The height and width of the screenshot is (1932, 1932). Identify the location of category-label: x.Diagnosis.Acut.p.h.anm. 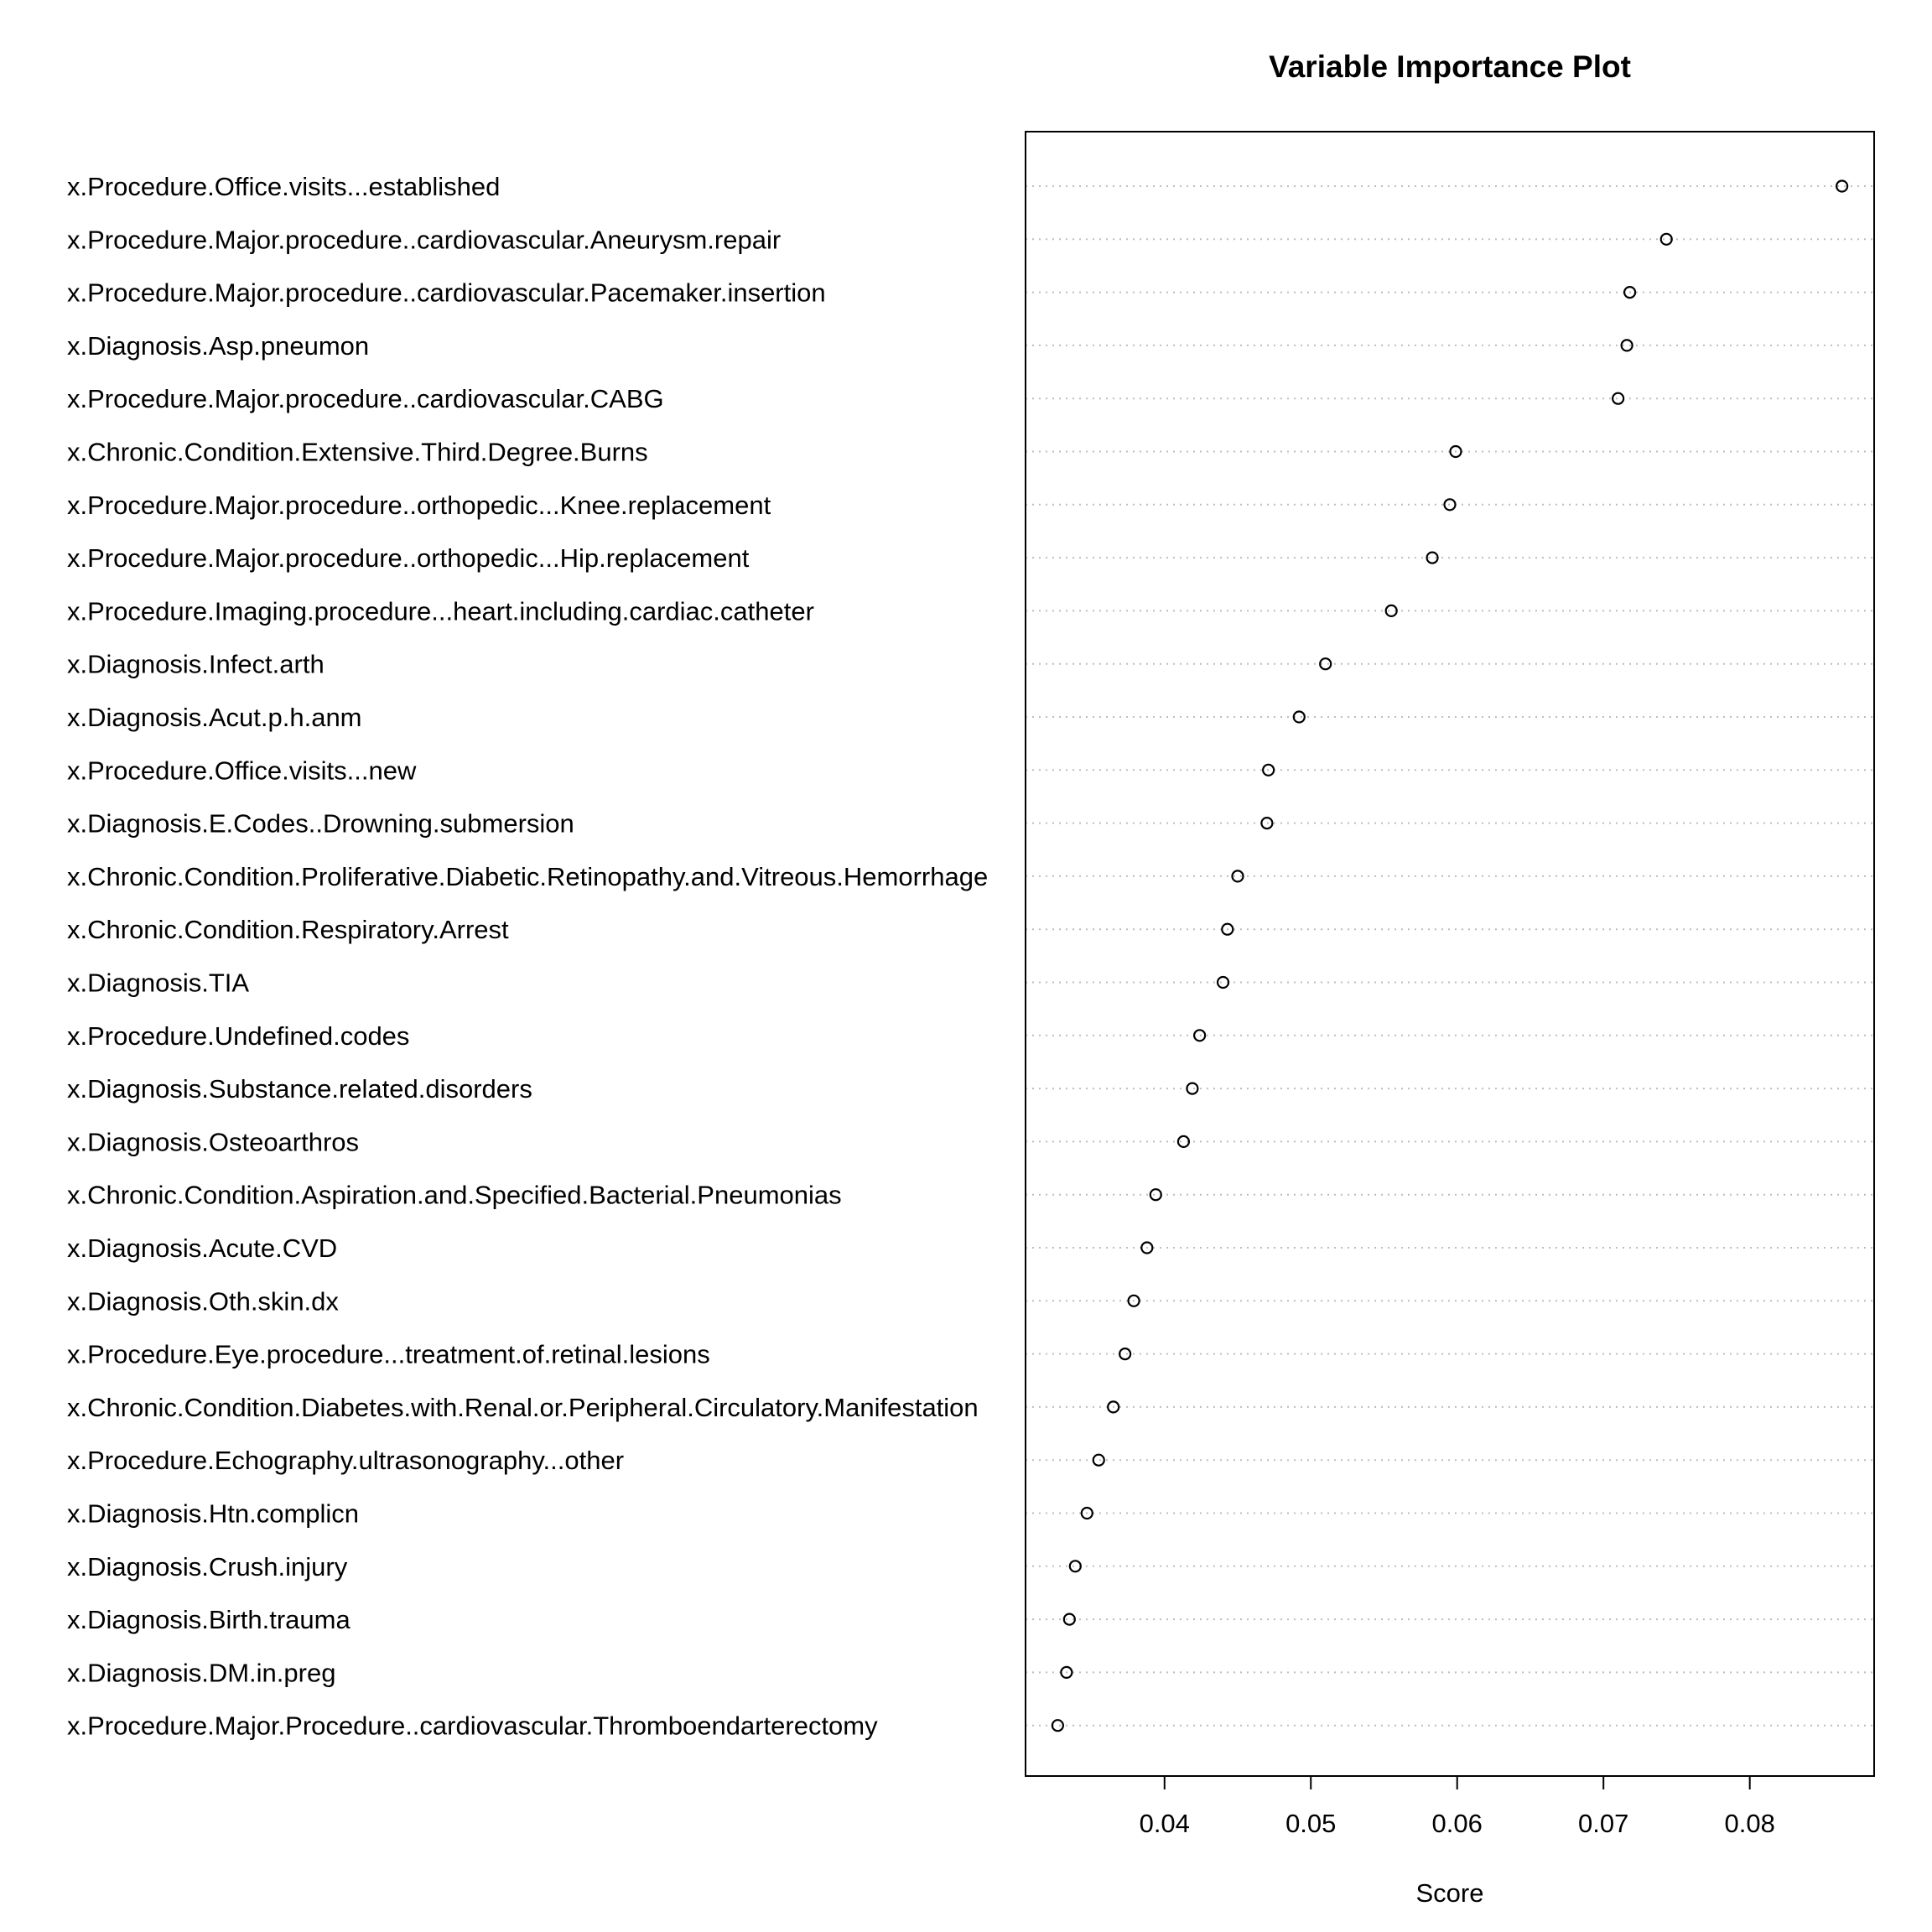
(214, 717).